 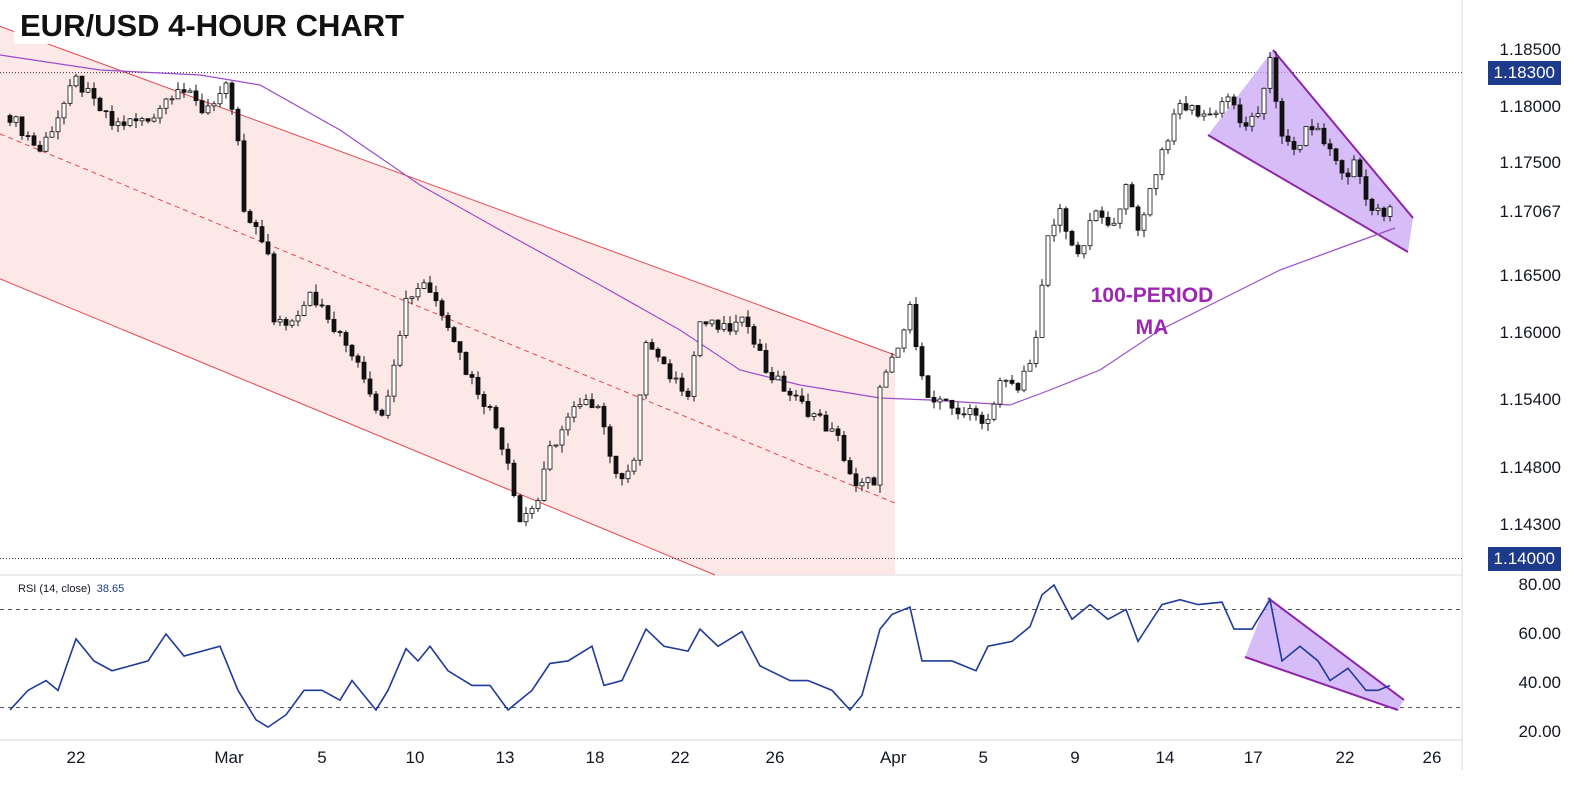 I want to click on price-tick-label: 1.15400, so click(x=1530, y=400).